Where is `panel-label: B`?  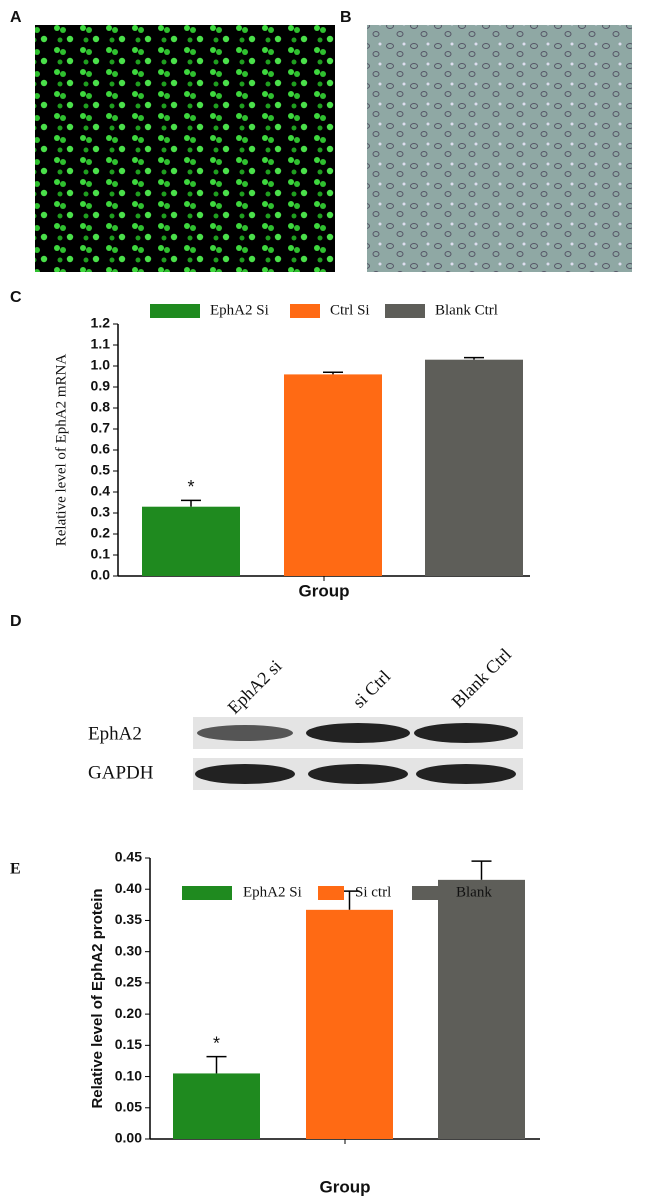
panel-label: B is located at coordinates (346, 17).